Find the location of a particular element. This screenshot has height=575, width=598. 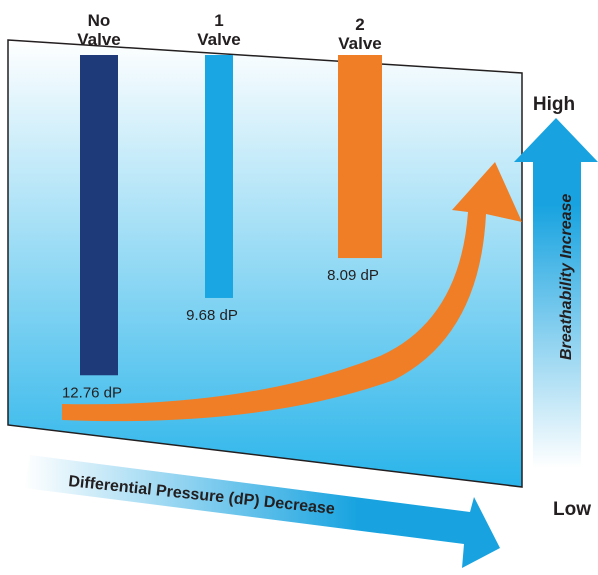

breathability-arrow is located at coordinates (556, 293).